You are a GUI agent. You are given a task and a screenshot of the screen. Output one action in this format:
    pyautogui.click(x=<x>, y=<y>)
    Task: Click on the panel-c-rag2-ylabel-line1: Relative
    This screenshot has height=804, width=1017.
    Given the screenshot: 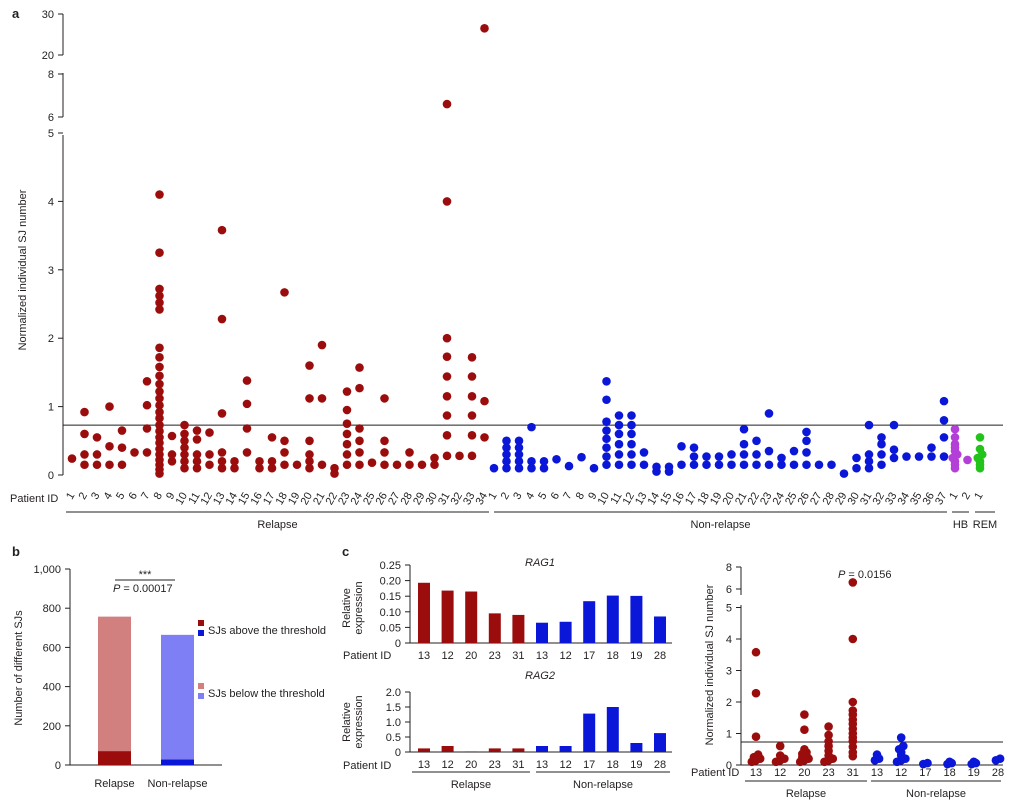 What is the action you would take?
    pyautogui.click(x=347, y=722)
    